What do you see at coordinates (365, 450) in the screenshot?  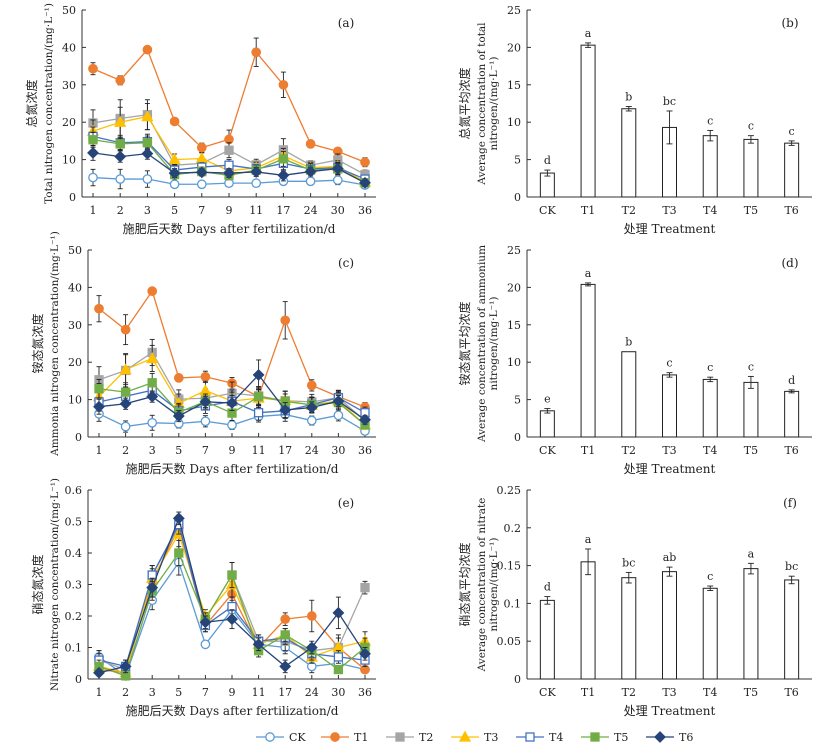 I see `x-tick-label: 36` at bounding box center [365, 450].